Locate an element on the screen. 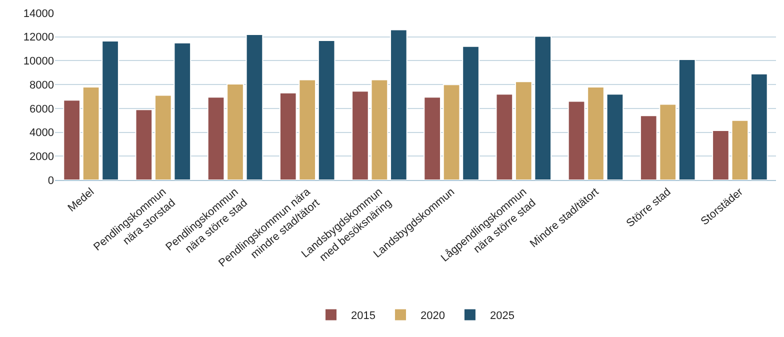 The width and height of the screenshot is (784, 337). y-tick-label: 8000 is located at coordinates (42, 85).